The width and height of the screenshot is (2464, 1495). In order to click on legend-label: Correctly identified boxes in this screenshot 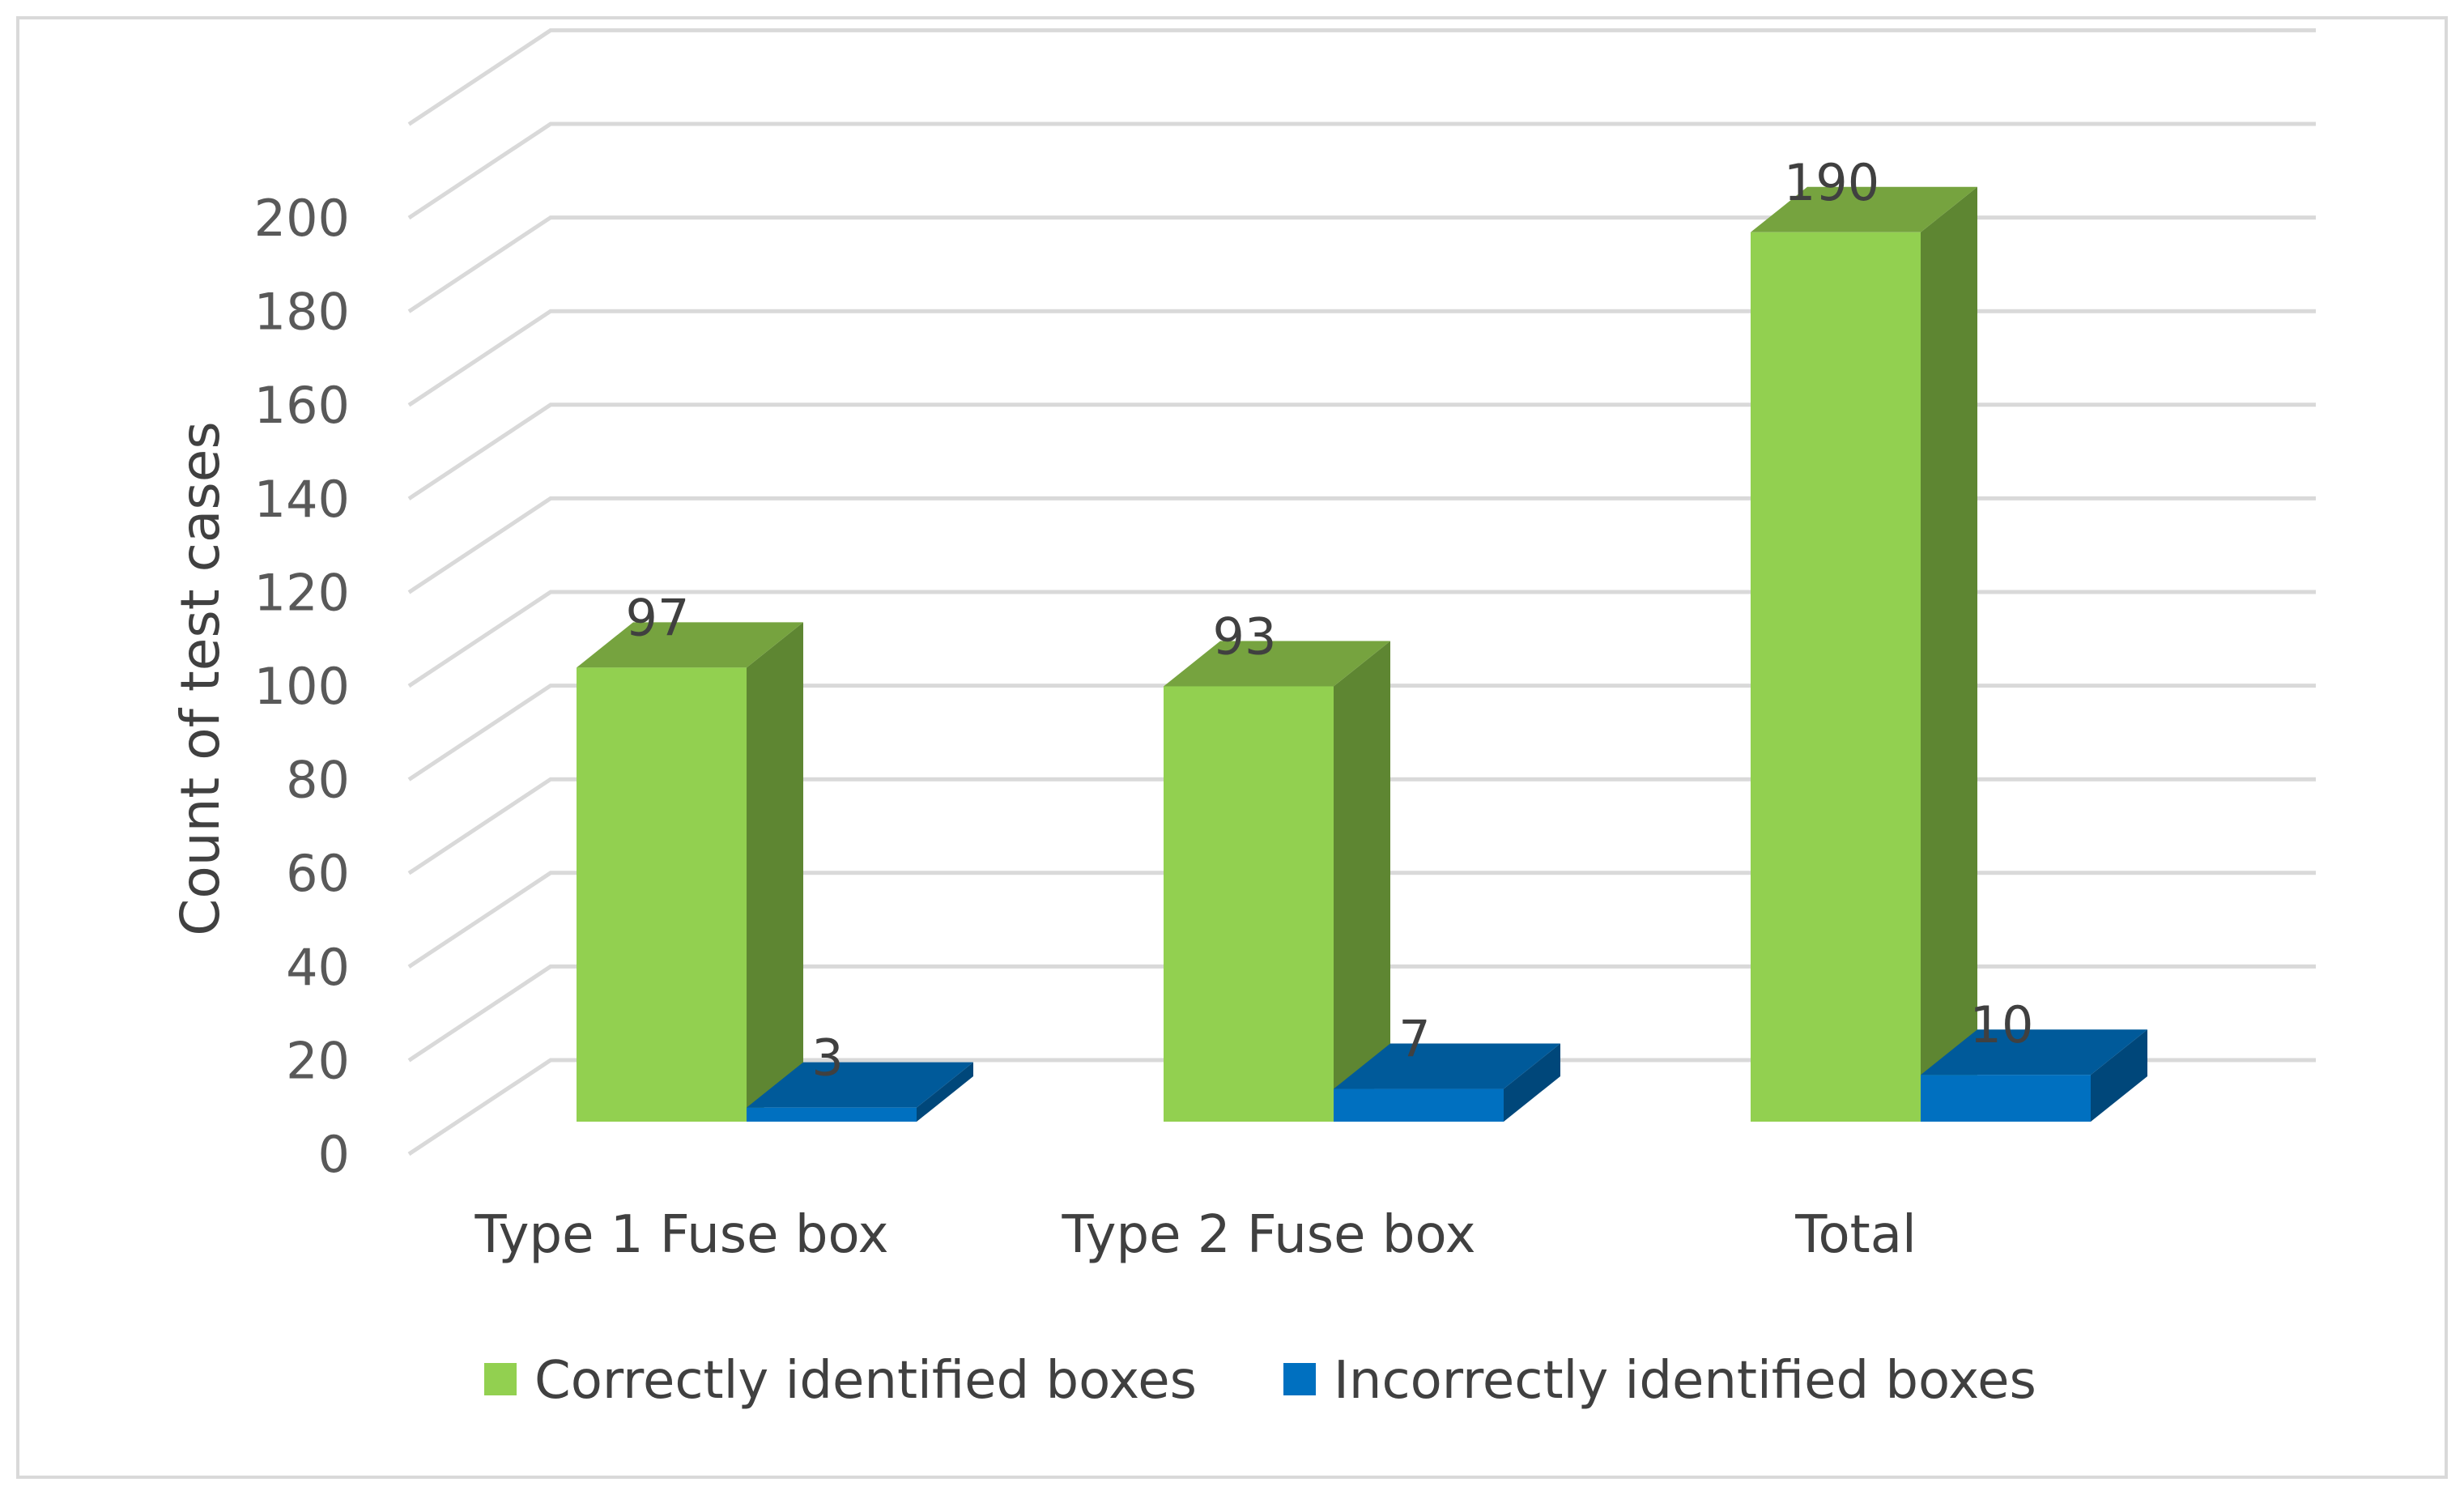, I will do `click(865, 1381)`.